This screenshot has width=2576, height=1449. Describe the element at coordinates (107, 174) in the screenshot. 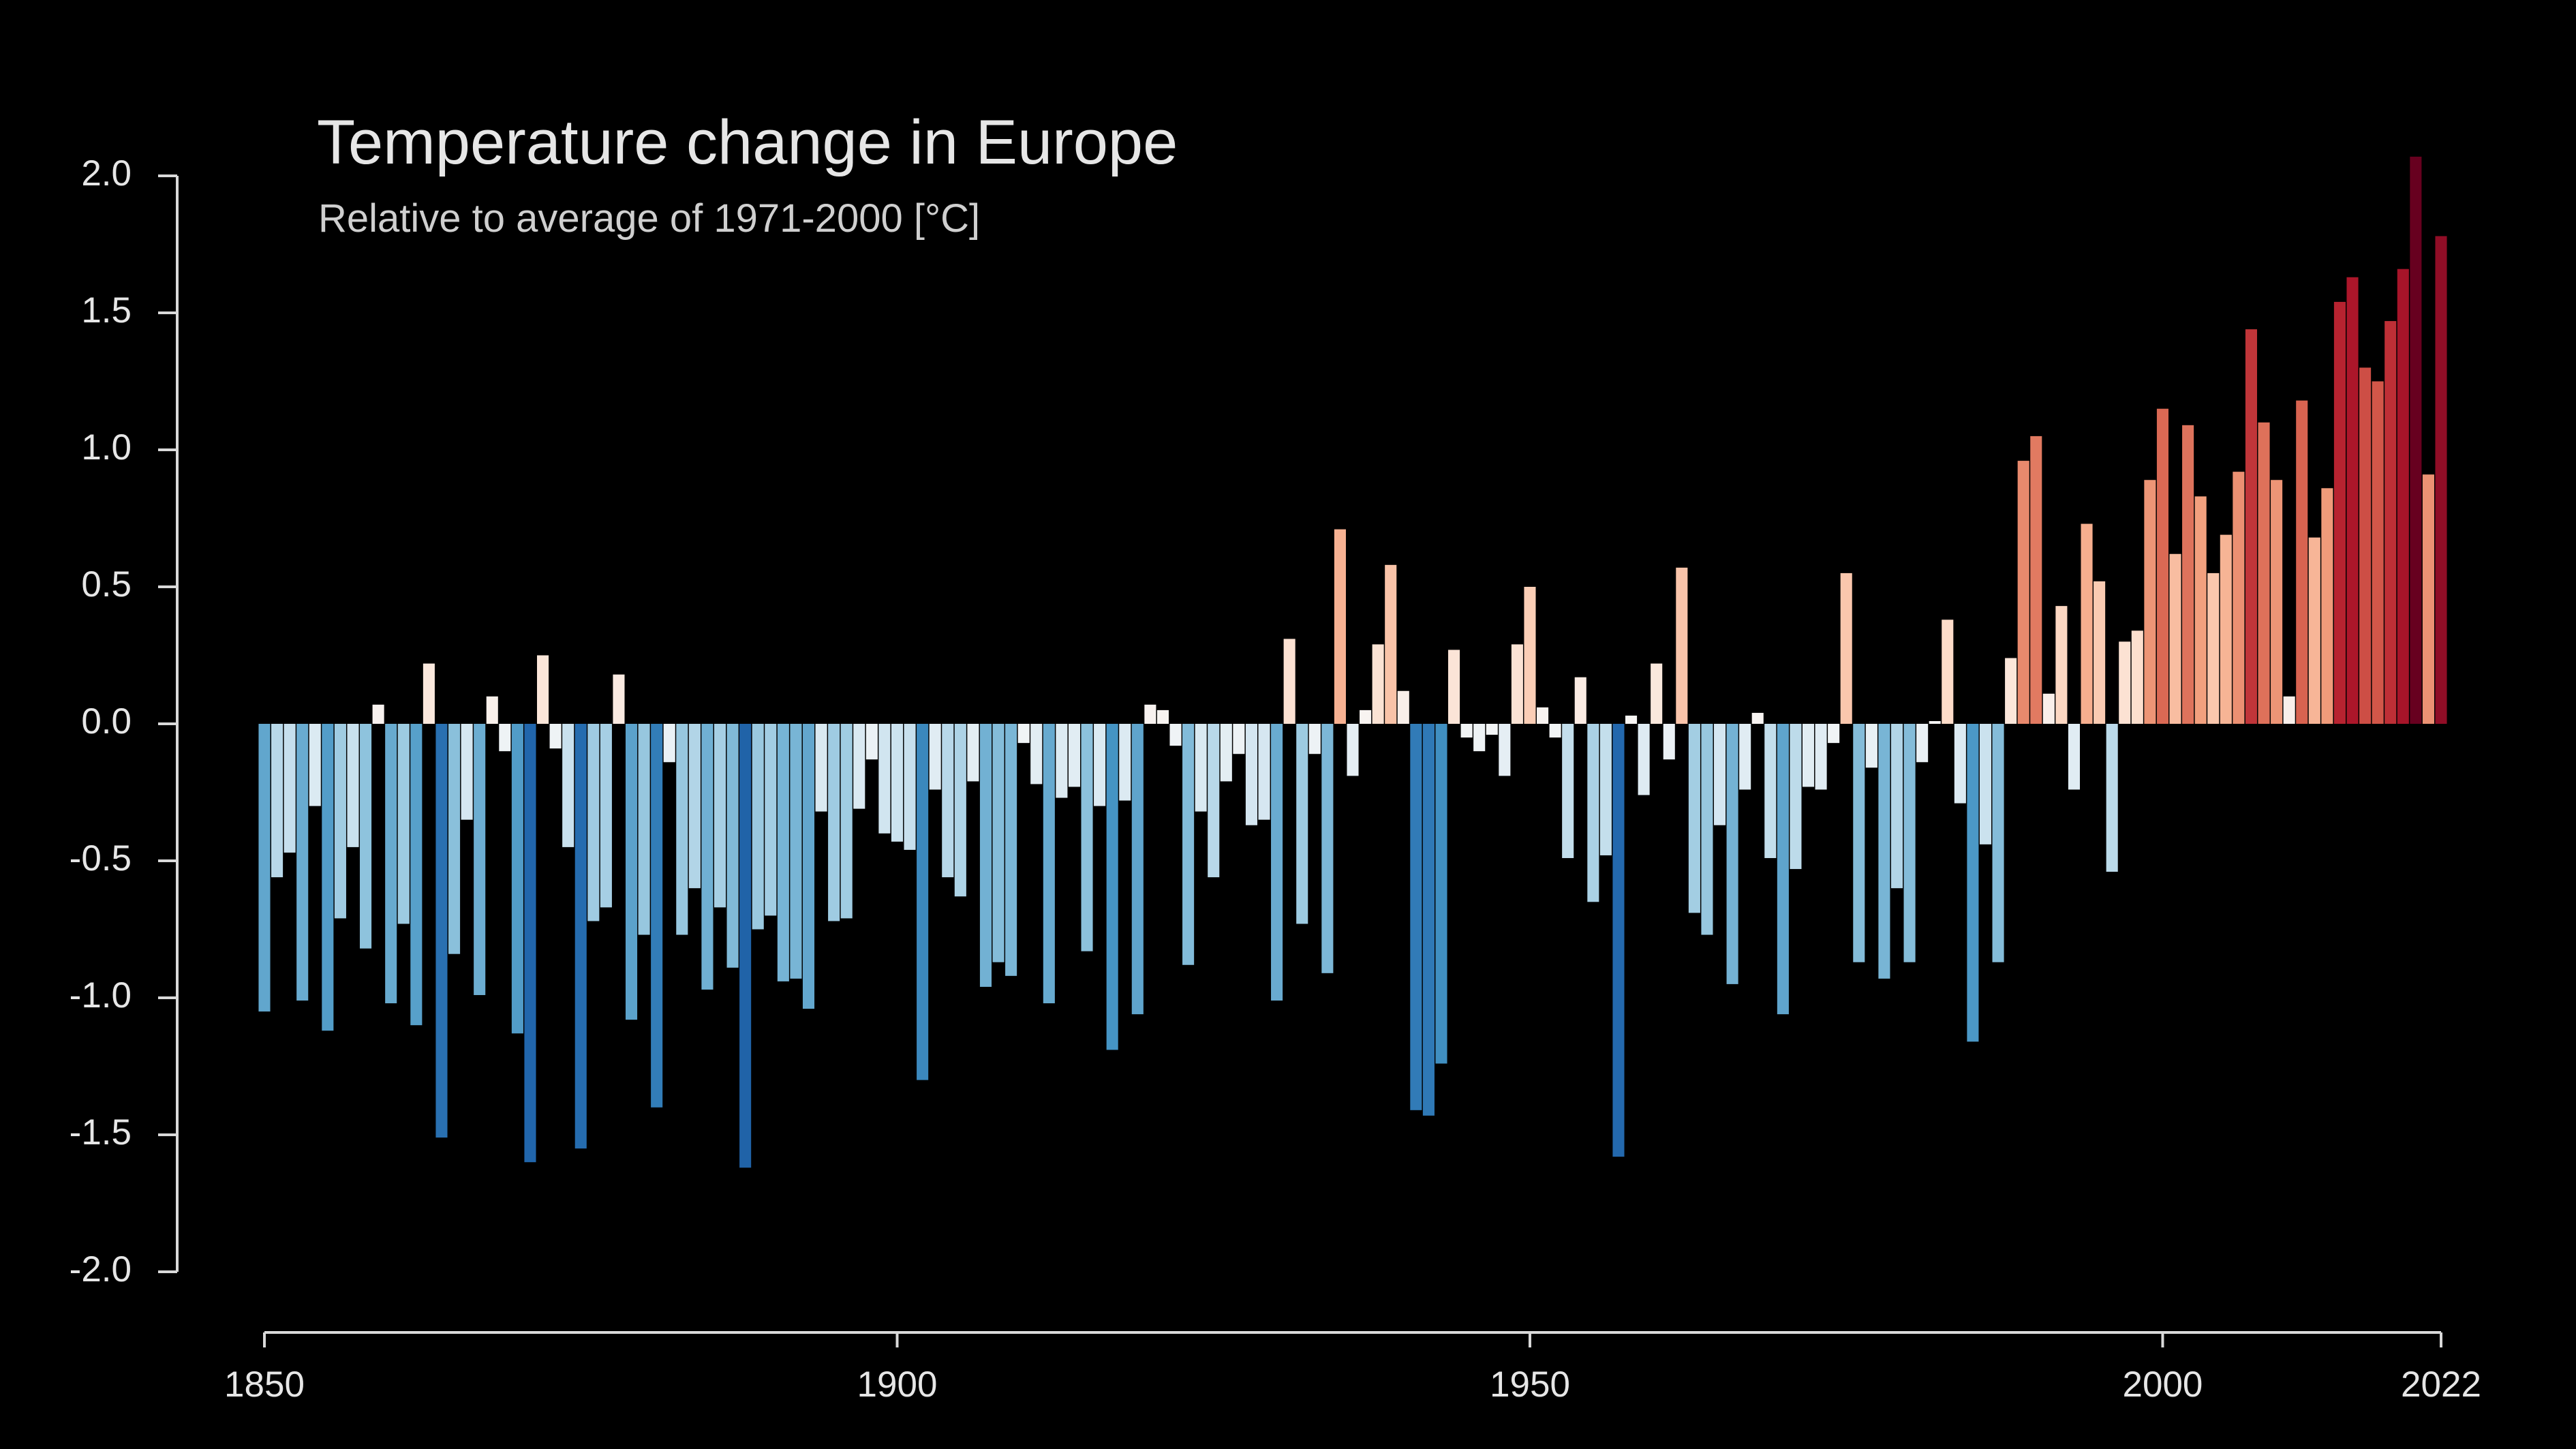

I see `y-tick-label: 2.0` at that location.